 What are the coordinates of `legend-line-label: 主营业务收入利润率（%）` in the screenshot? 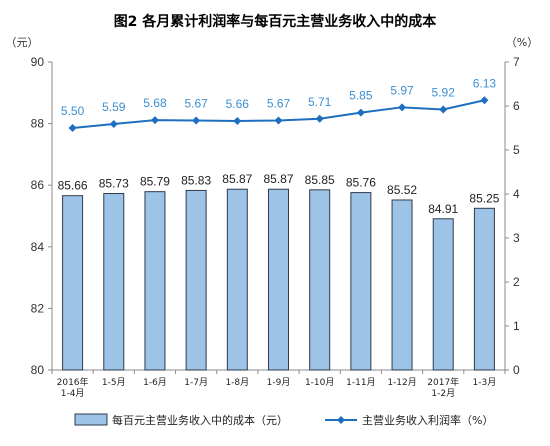 It's located at (427, 420).